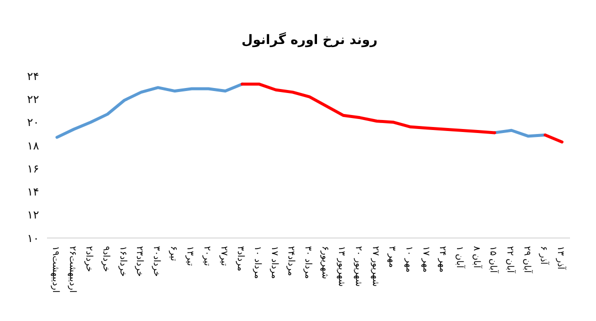 This screenshot has height=321, width=596. Describe the element at coordinates (544, 256) in the screenshot. I see `x-tick-label: ۶ آذر` at that location.